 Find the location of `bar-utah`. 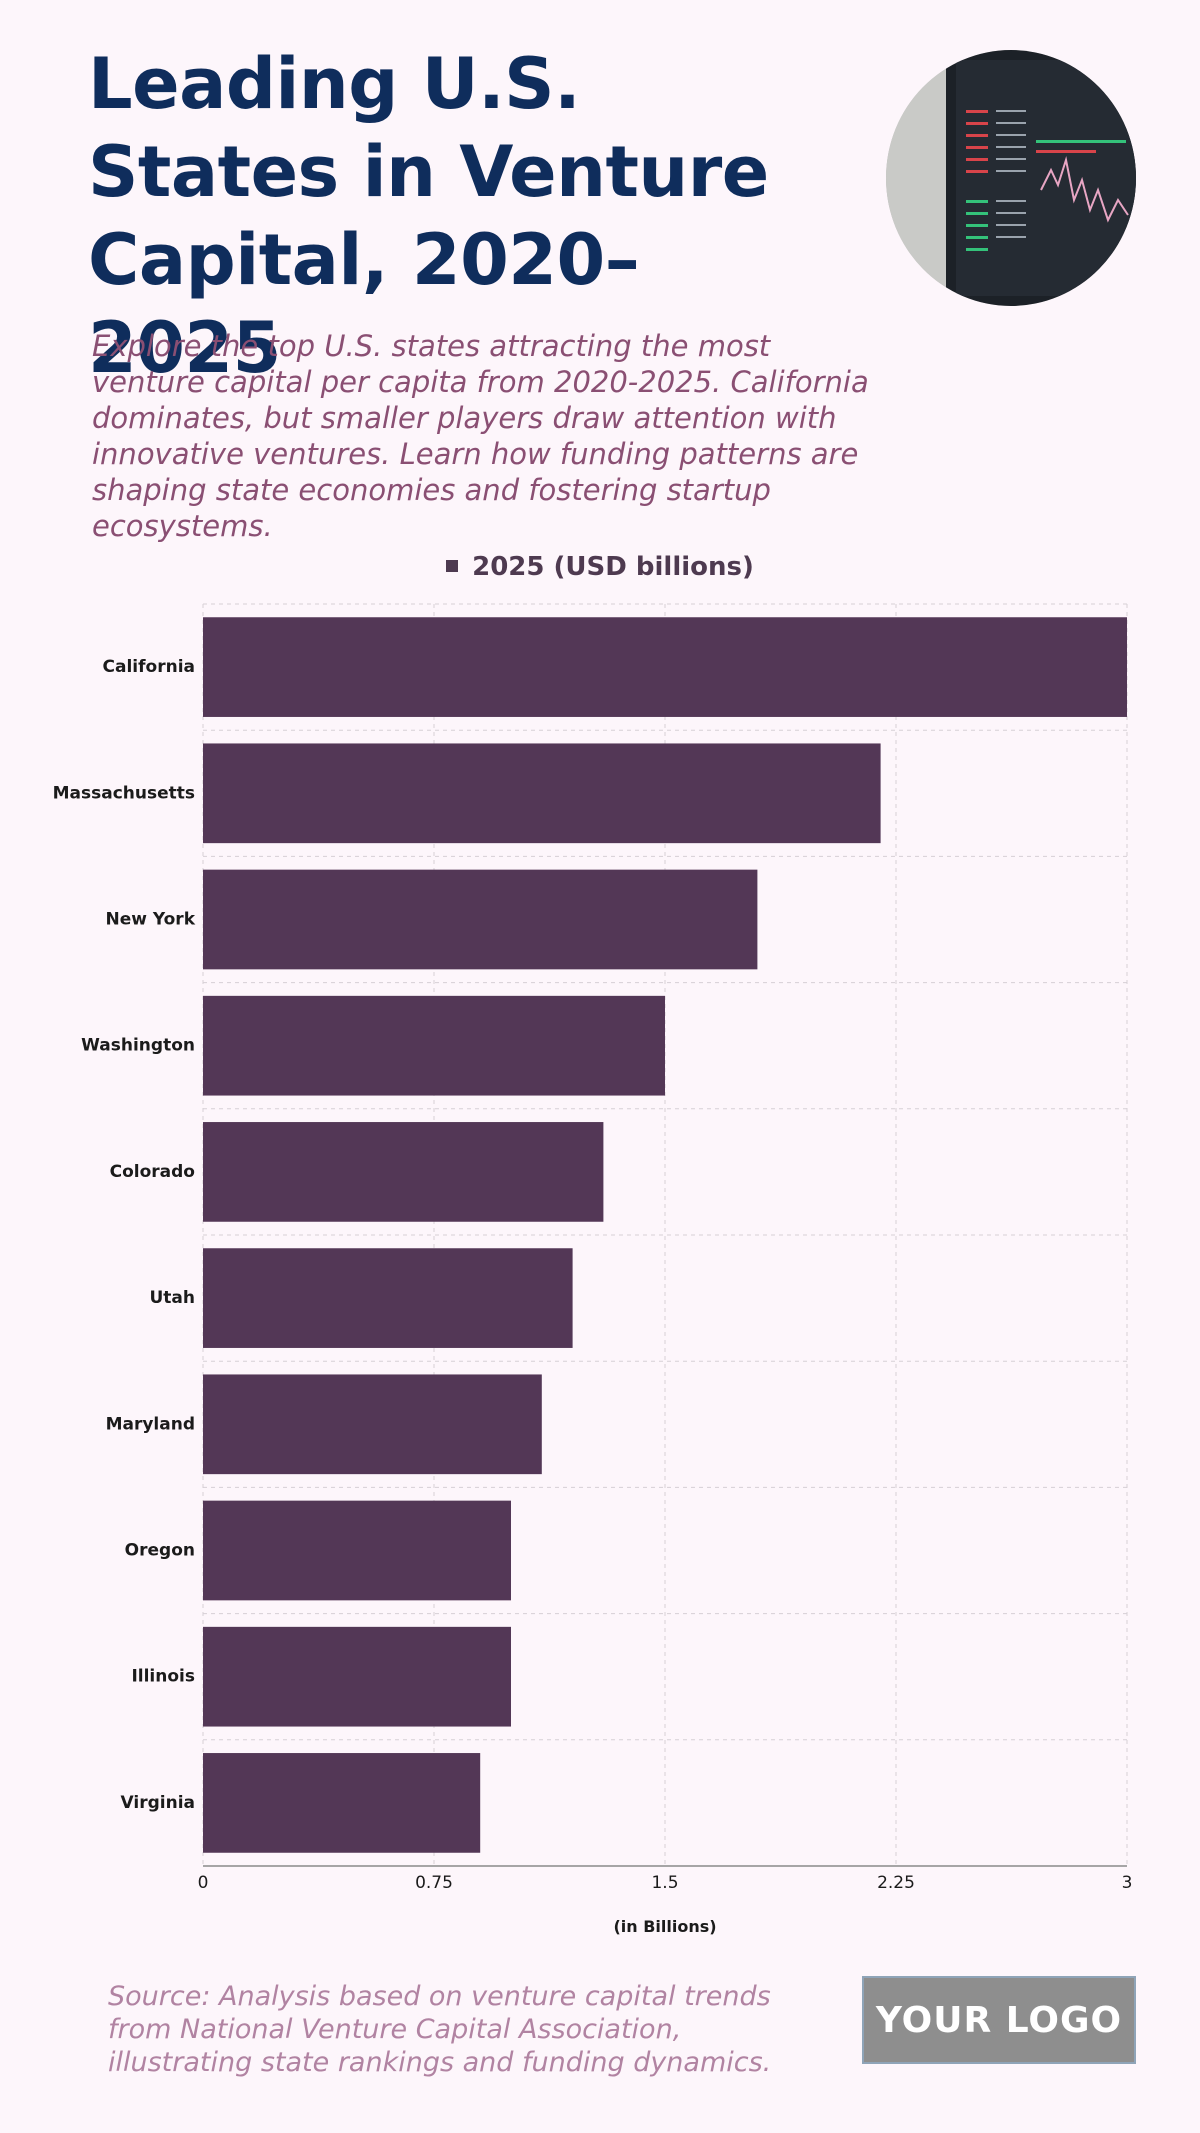

bar-utah is located at coordinates (388, 1298).